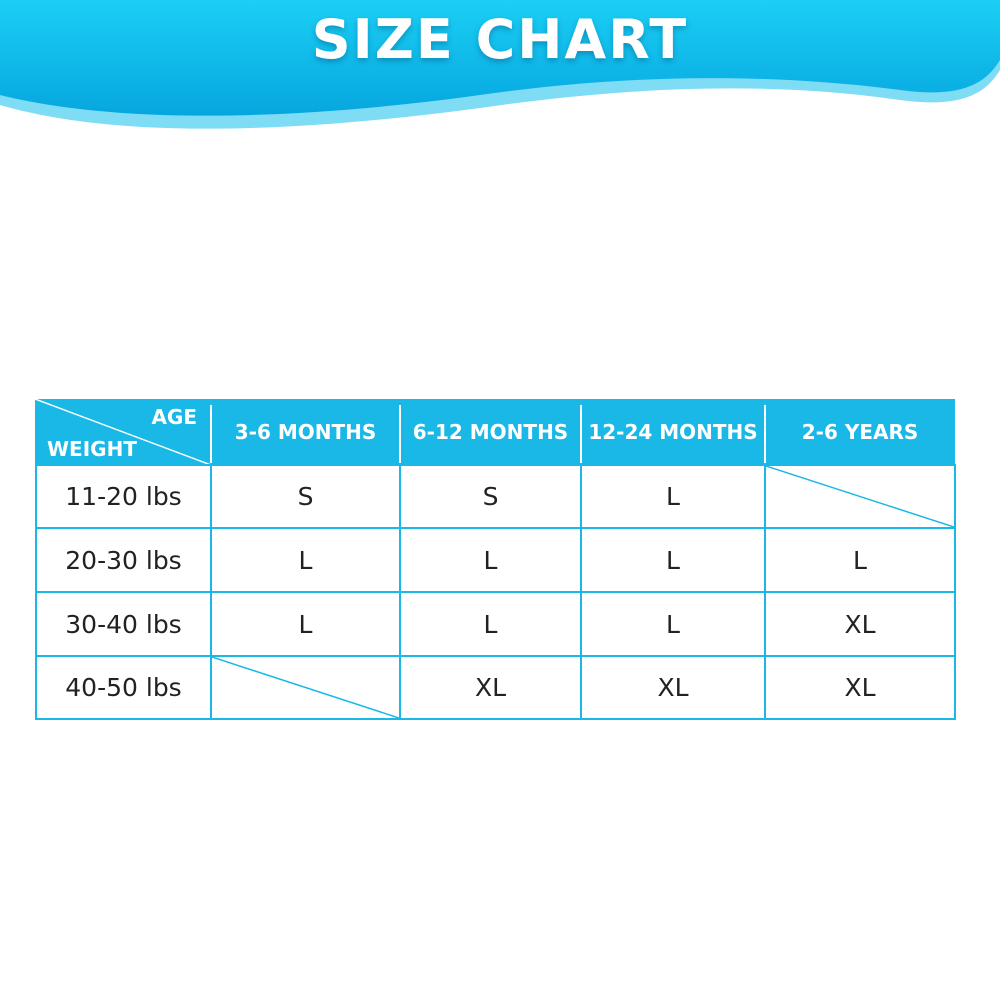 Image resolution: width=1000 pixels, height=1000 pixels. I want to click on weight-label: WEIGHT, so click(92, 449).